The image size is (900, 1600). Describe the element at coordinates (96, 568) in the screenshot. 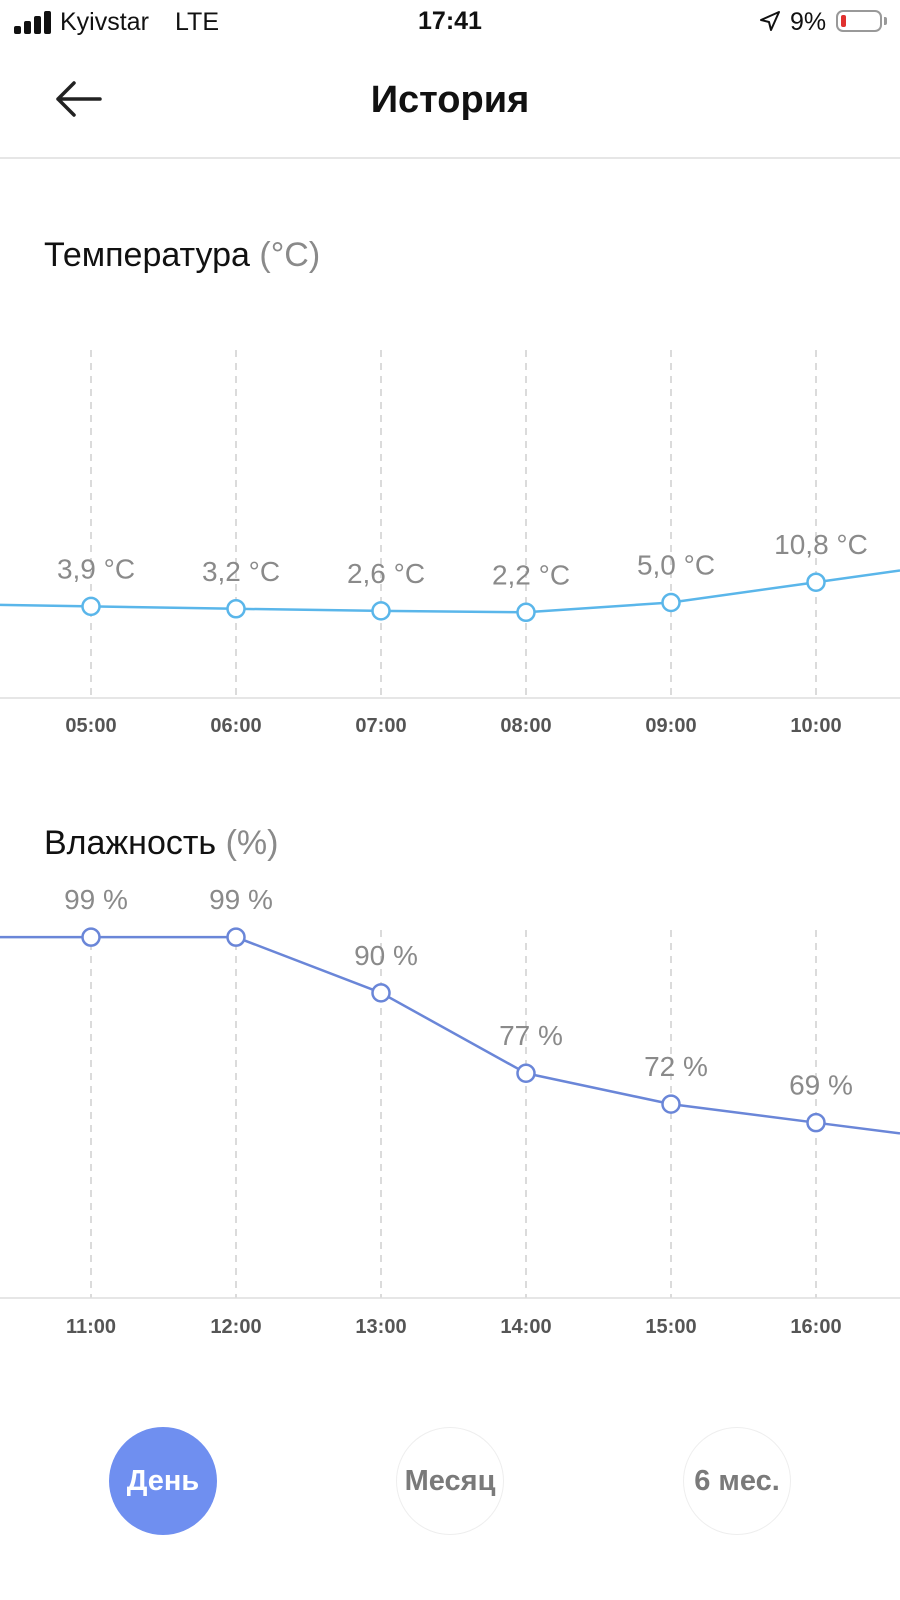

I see `point-label: 3,9 °C` at that location.